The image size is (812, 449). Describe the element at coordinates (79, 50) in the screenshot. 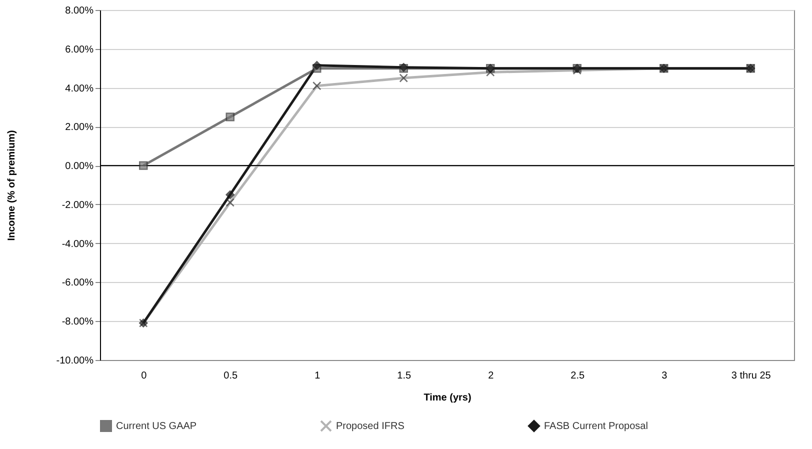

I see `y-tick-label: 6.00%` at that location.